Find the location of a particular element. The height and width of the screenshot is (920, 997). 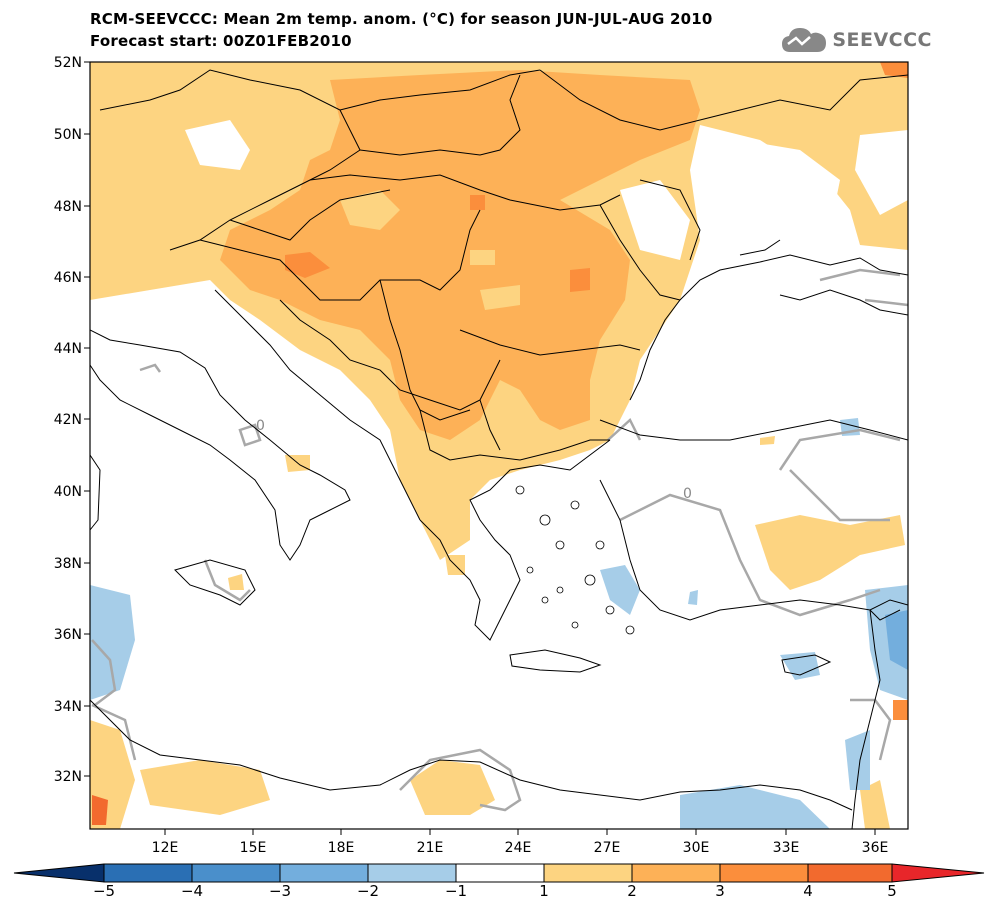

latitude-axis is located at coordinates (87, 419).